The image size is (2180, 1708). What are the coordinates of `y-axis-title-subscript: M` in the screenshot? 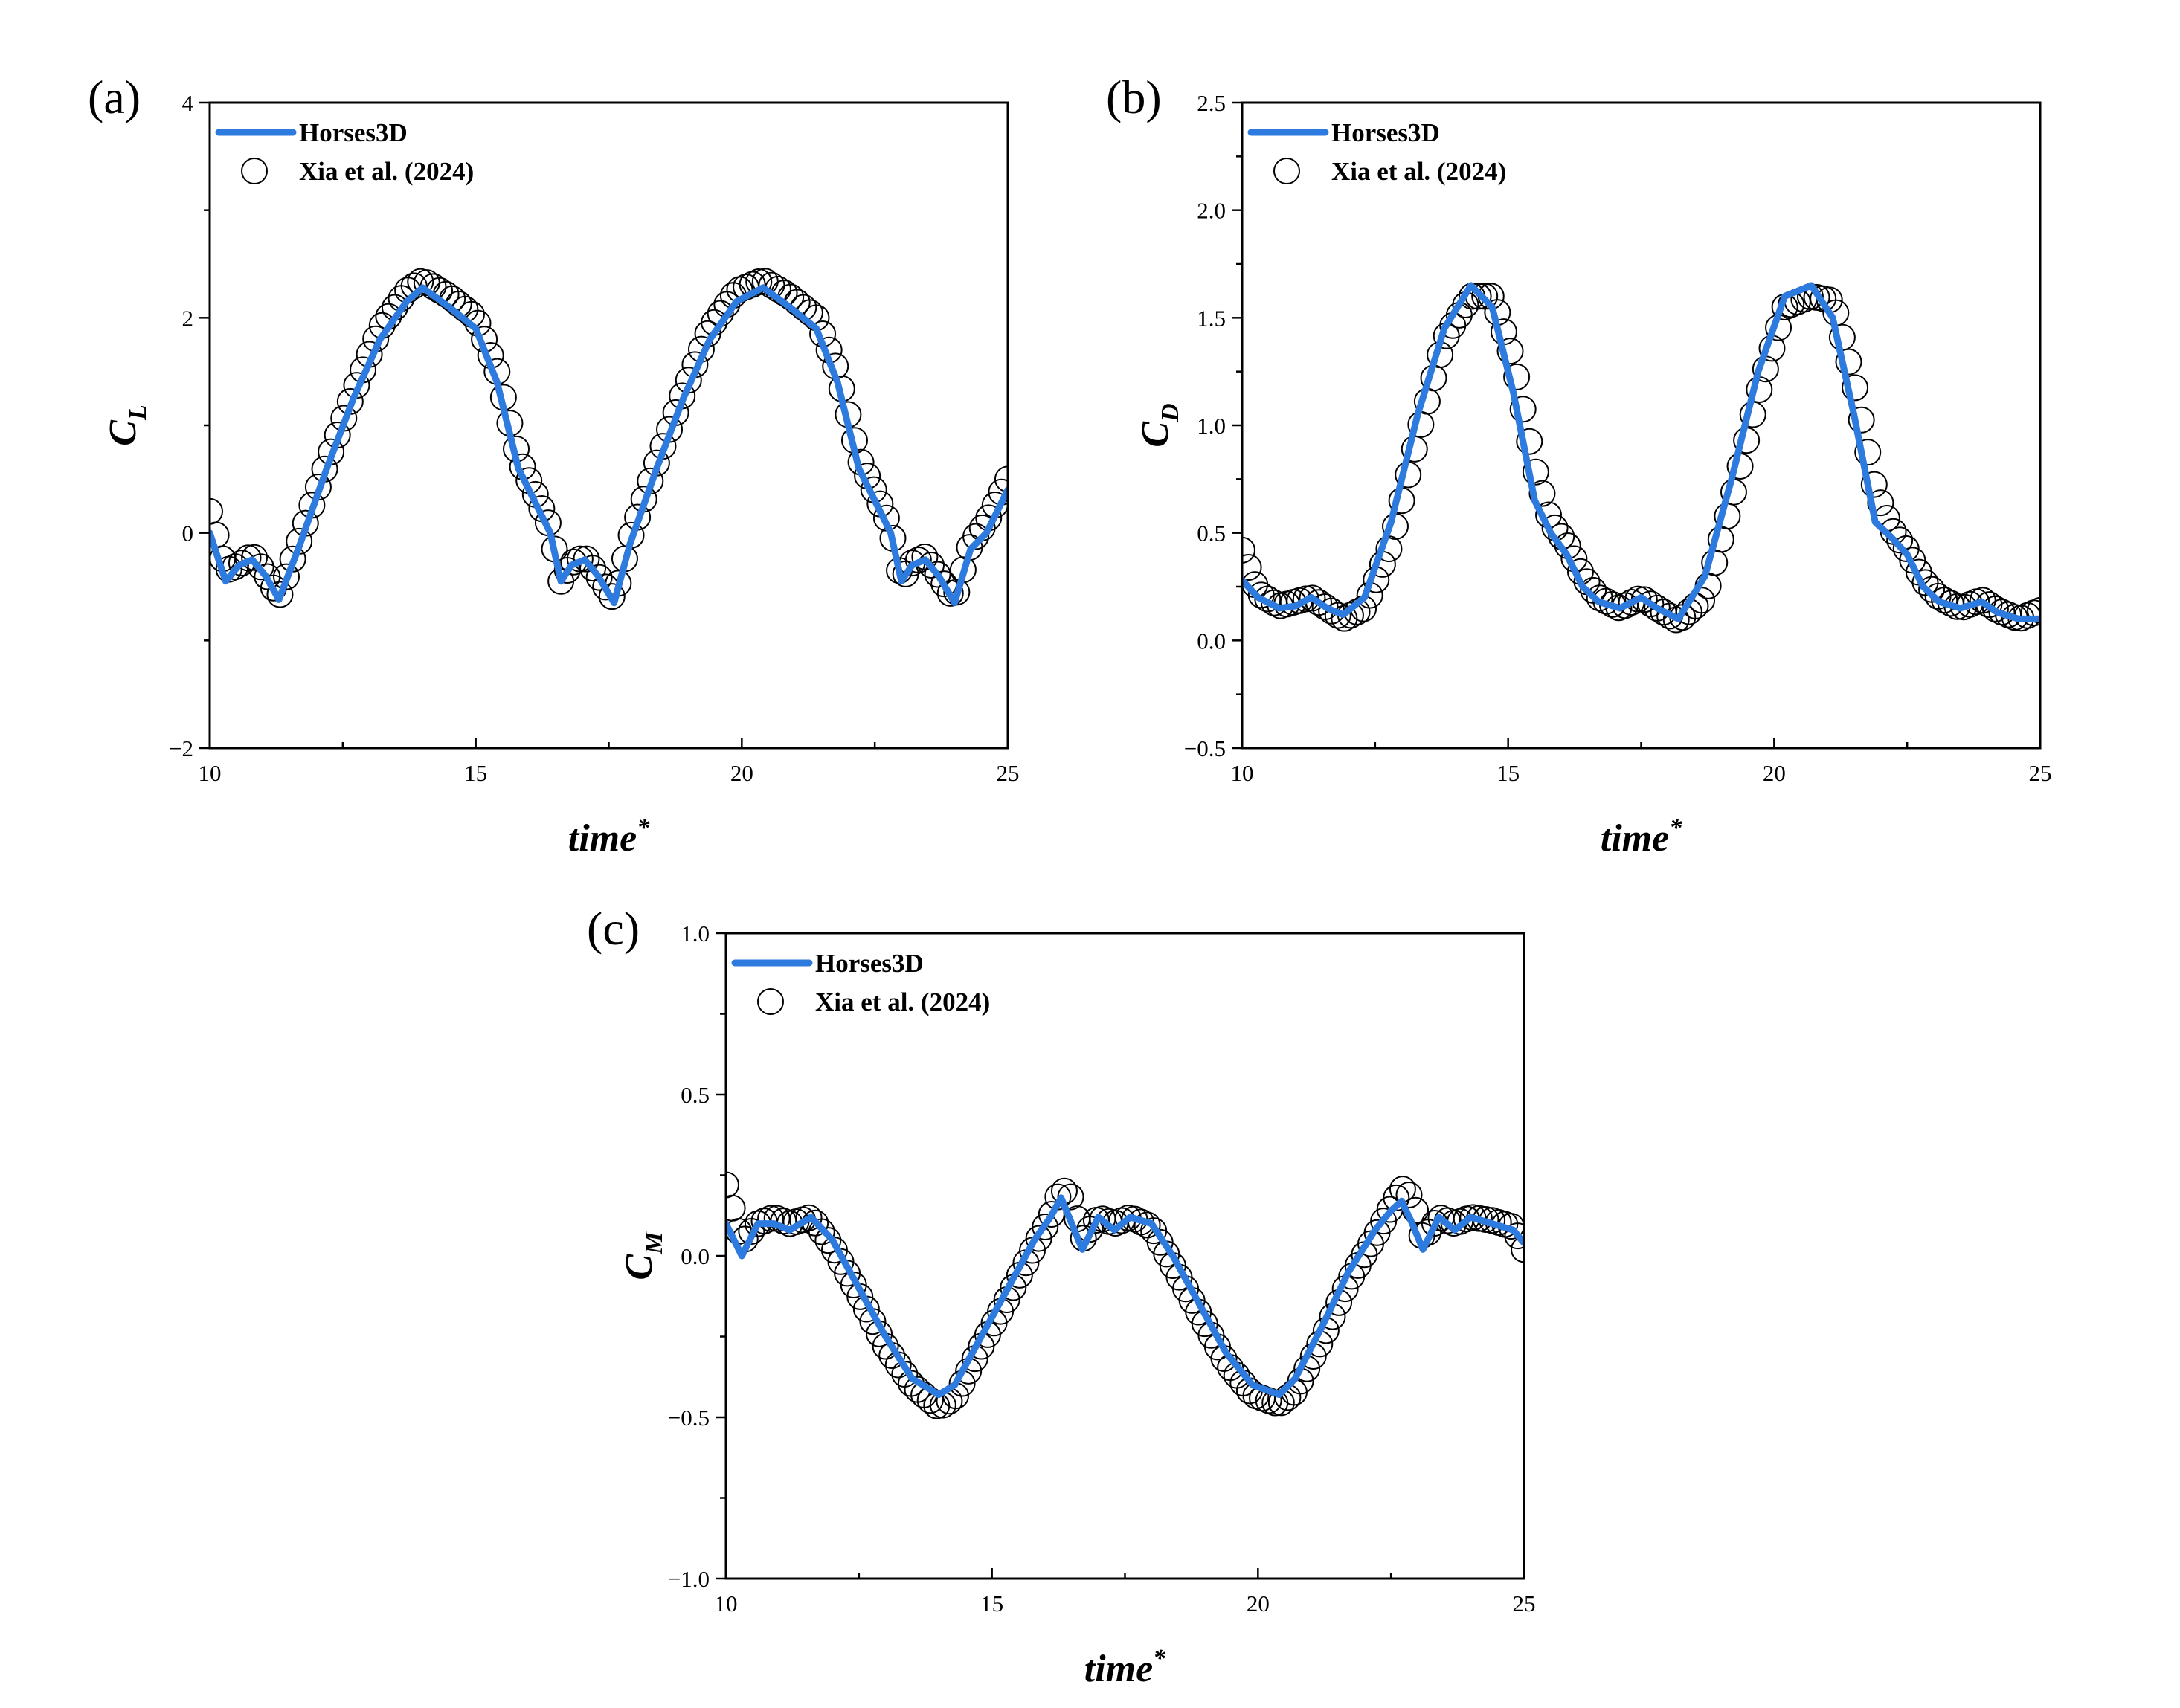 It's located at (654, 1243).